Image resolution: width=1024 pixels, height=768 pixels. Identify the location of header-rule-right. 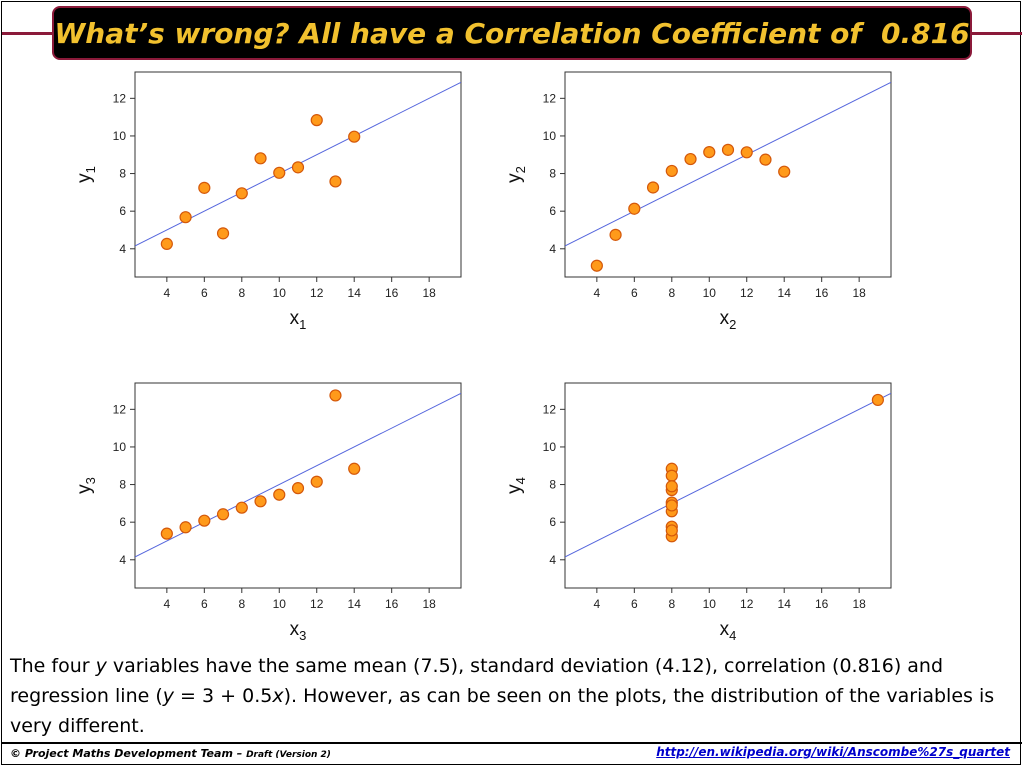
(997, 33).